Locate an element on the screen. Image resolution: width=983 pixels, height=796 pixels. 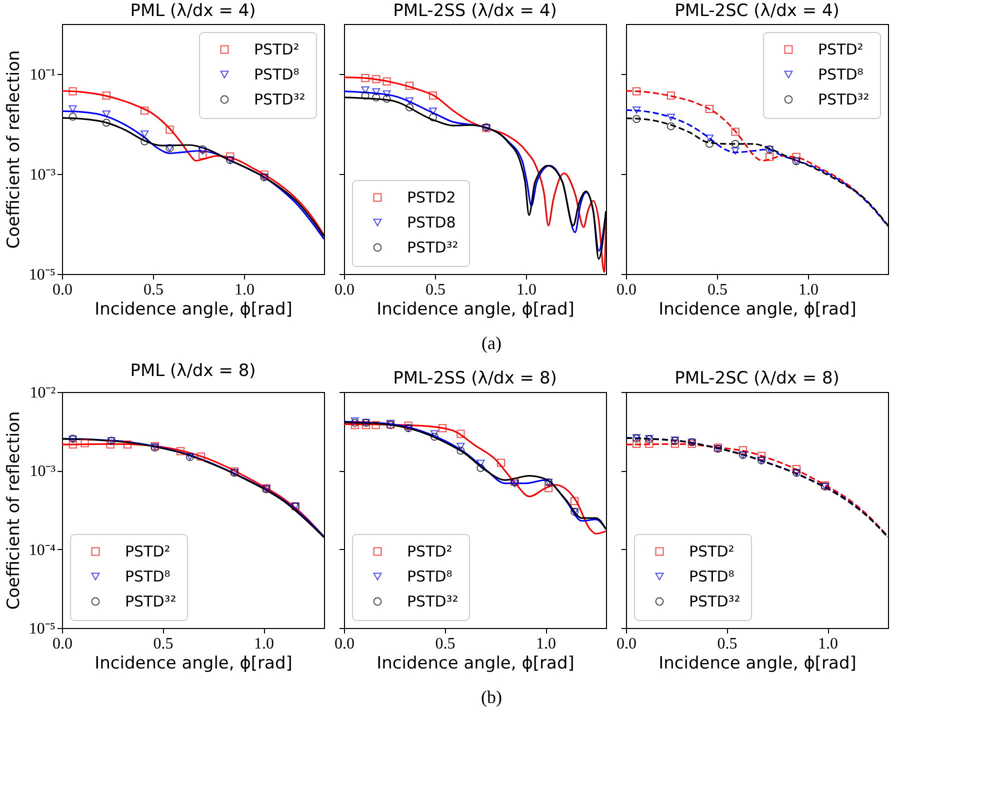
chart-title: PML (λ/dx = 4) is located at coordinates (193, 11).